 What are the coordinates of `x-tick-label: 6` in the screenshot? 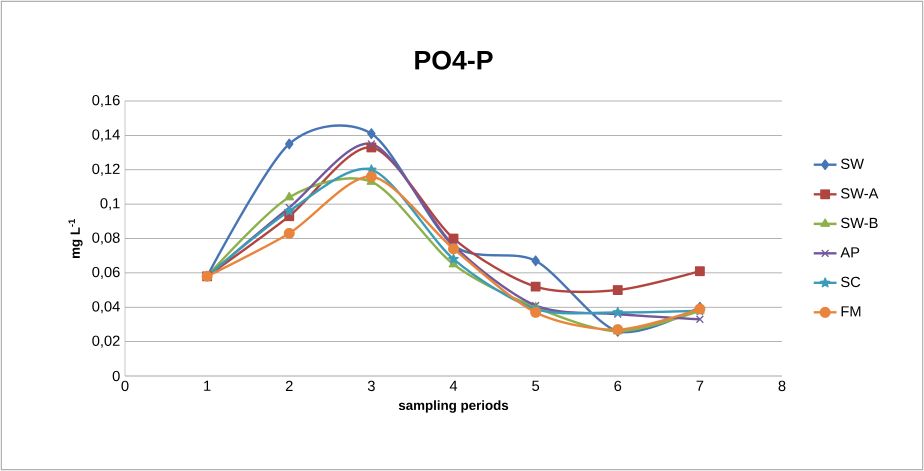 It's located at (618, 386).